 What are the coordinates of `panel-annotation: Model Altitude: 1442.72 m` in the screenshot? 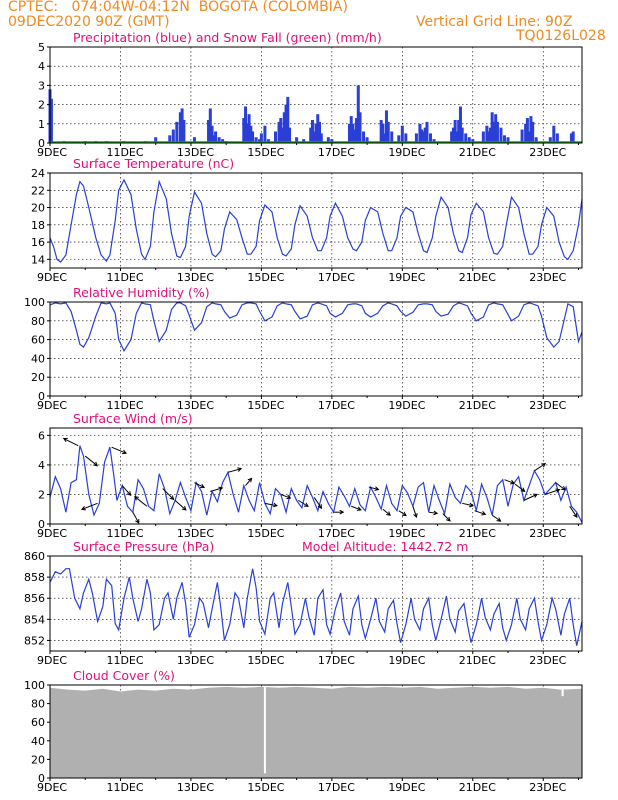 It's located at (385, 546).